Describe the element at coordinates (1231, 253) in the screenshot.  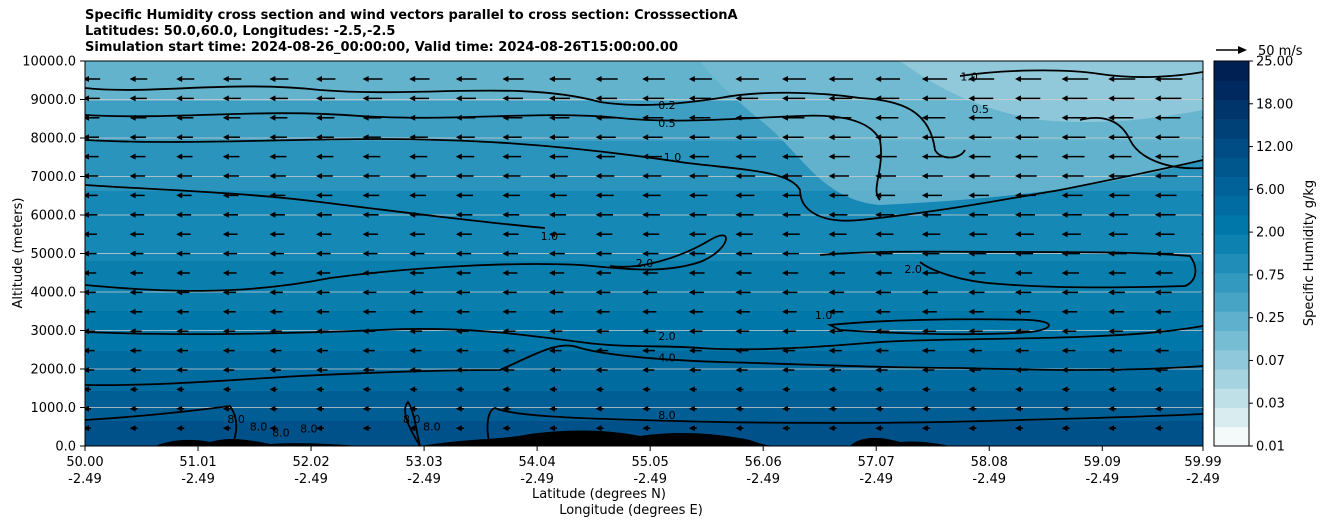
I see `colorbar-frame` at that location.